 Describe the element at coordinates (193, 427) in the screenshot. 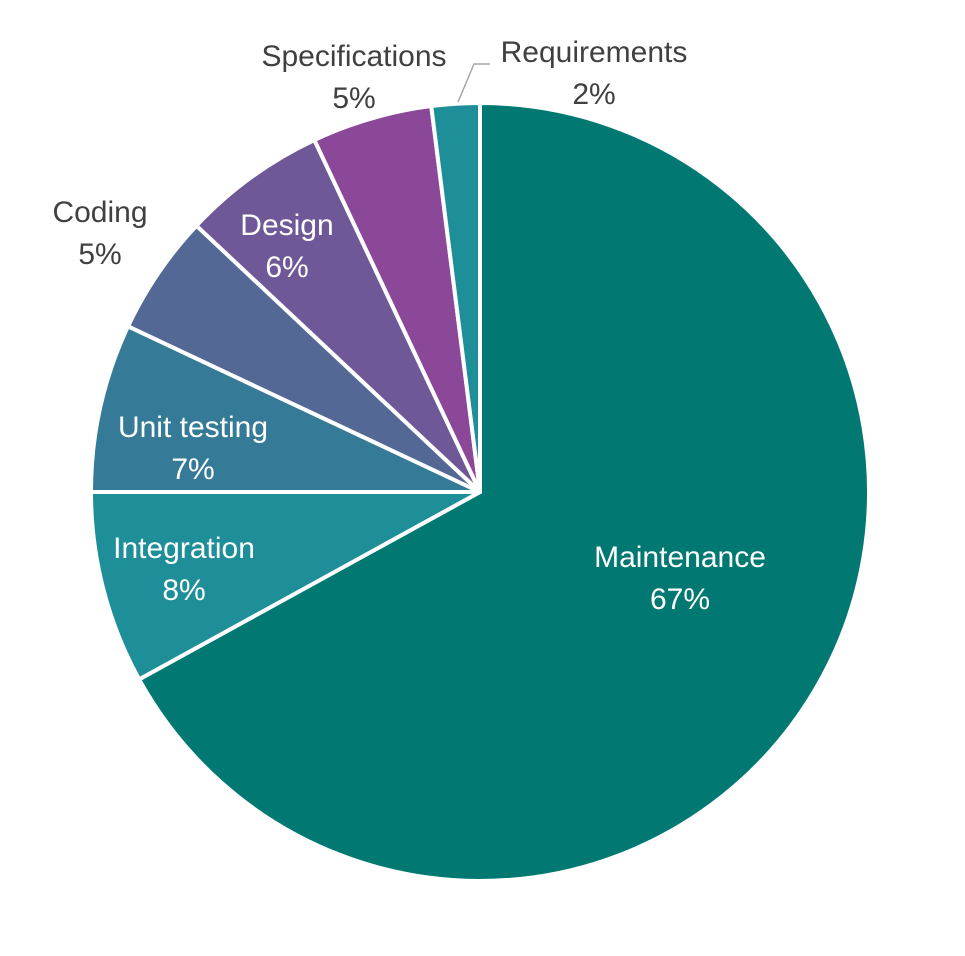

I see `slice-category-label: Unit testing` at that location.